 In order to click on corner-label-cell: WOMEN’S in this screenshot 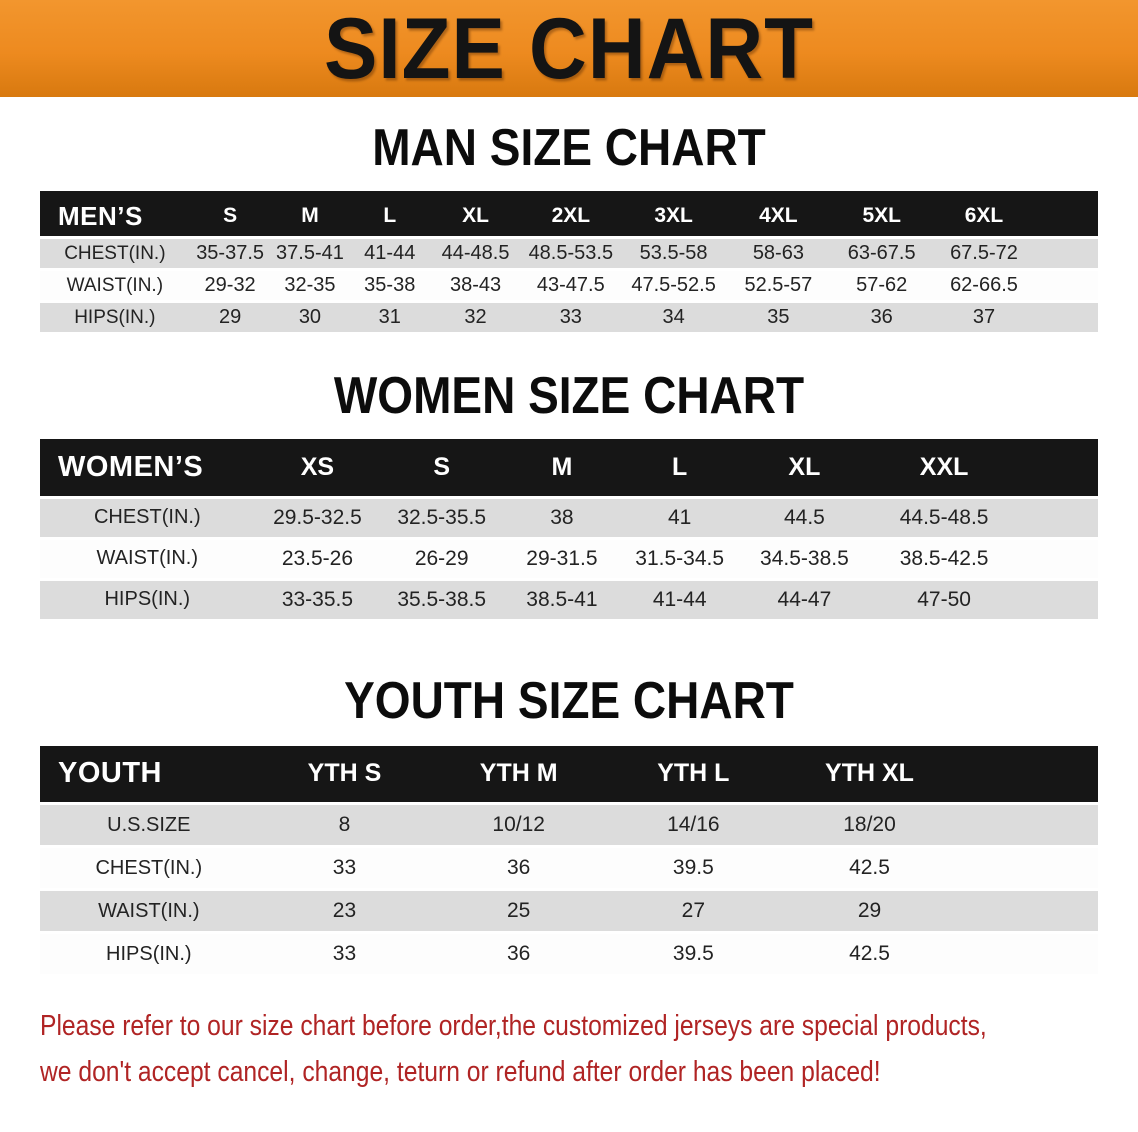, I will do `click(147, 469)`.